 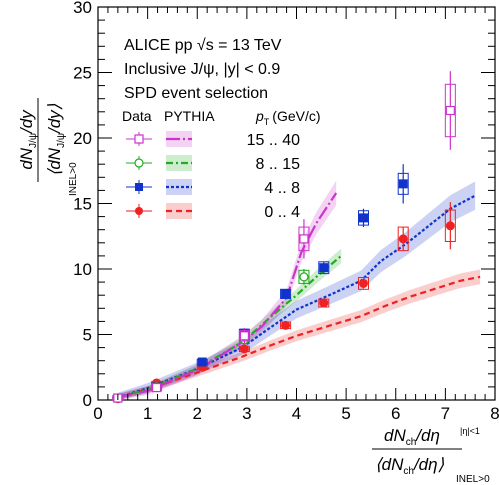 What do you see at coordinates (395, 435) in the screenshot?
I see `xlabel-num: dN` at bounding box center [395, 435].